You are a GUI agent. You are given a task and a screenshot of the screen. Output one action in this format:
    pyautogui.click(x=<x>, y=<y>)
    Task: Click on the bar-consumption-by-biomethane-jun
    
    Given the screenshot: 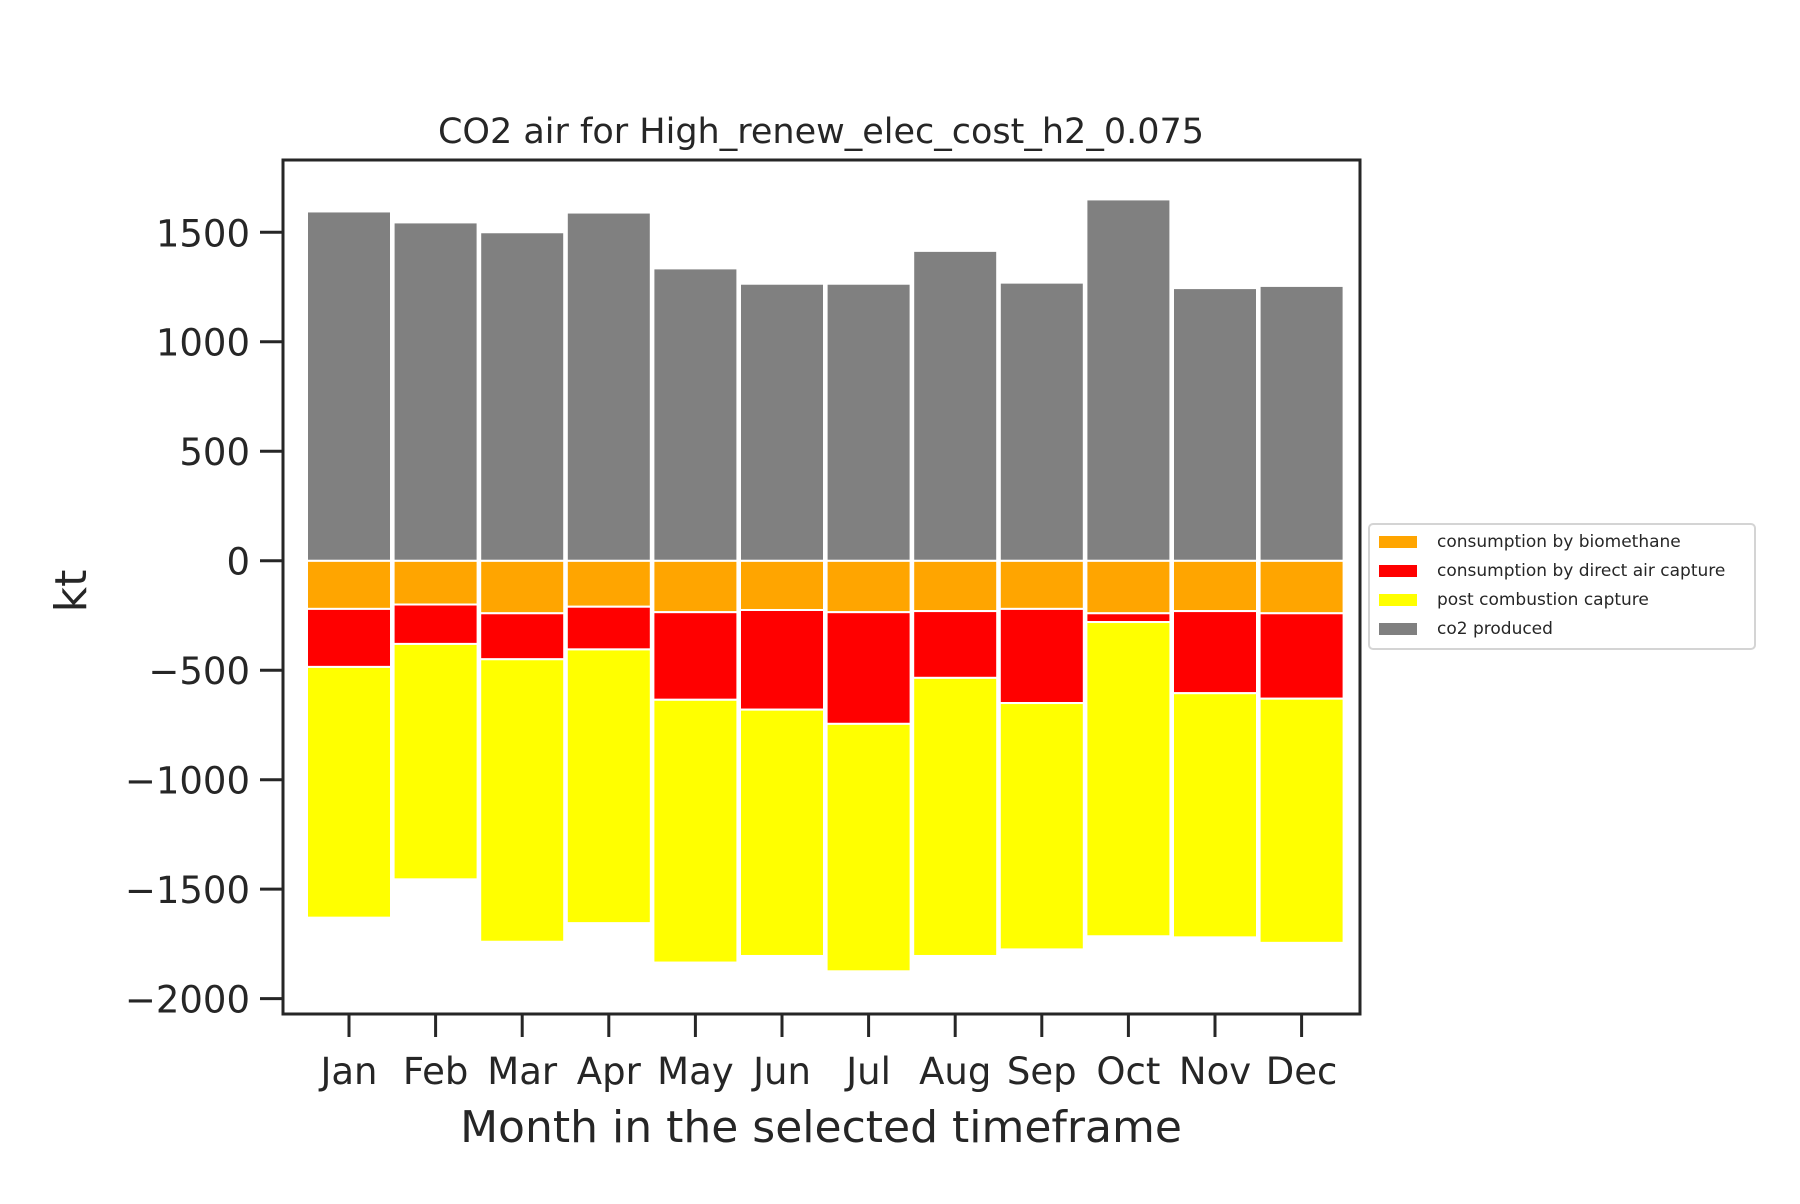 What is the action you would take?
    pyautogui.click(x=782, y=585)
    